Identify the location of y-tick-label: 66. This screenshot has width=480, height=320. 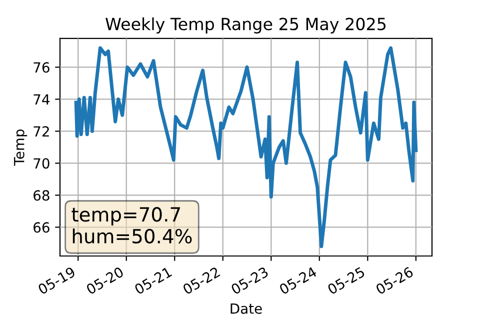
(42, 227).